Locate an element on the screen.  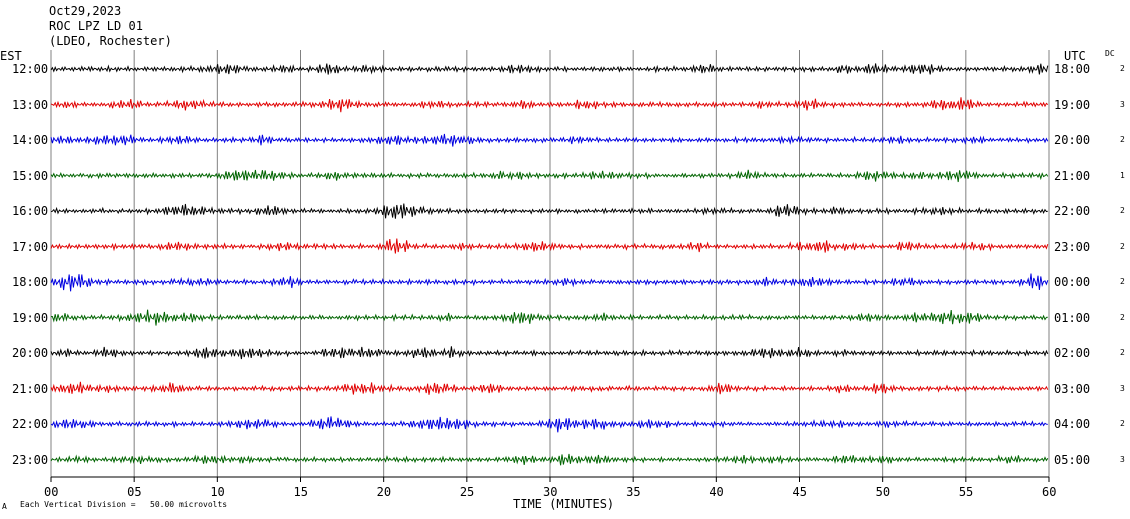
header-station: ROC LPZ LD 01 is located at coordinates (96, 26).